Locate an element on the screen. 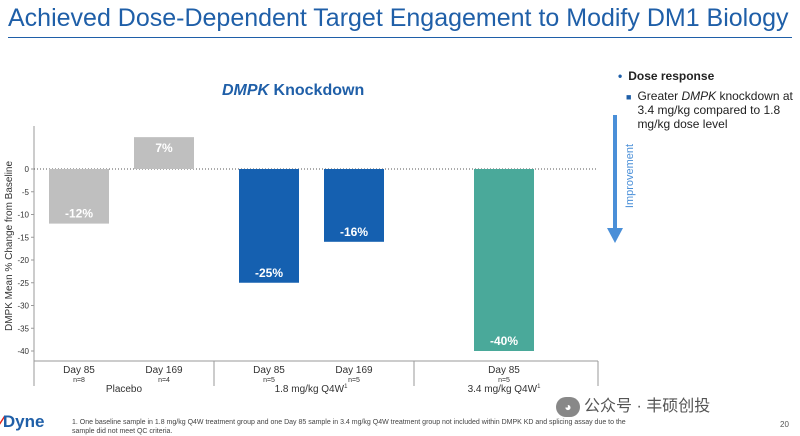 This screenshot has height=436, width=800. chart-title-italic: DMPK is located at coordinates (246, 90).